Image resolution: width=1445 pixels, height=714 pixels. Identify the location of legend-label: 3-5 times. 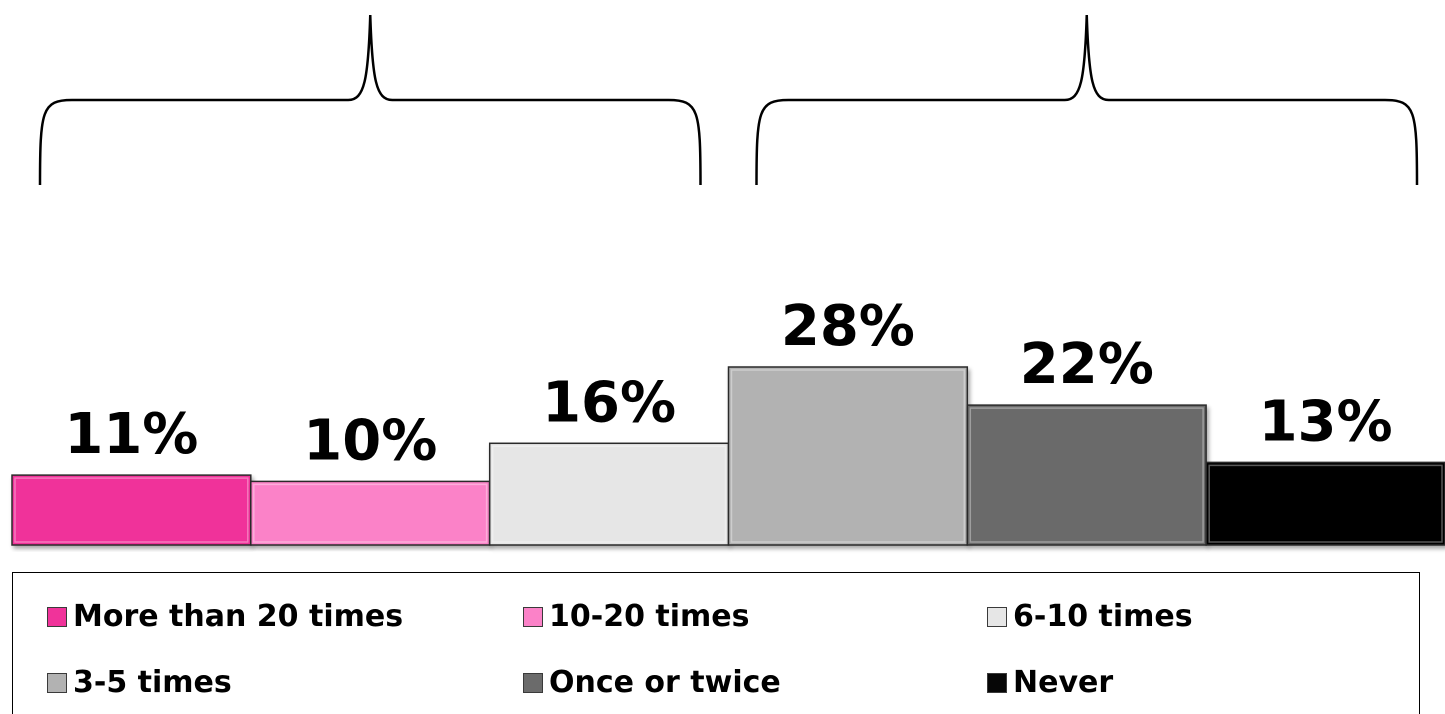
(152, 683).